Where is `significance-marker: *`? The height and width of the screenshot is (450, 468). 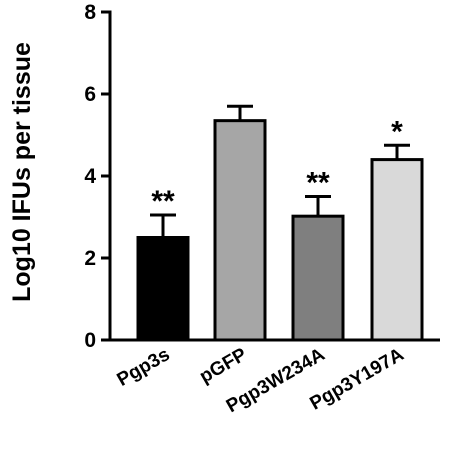
significance-marker: * is located at coordinates (397, 131).